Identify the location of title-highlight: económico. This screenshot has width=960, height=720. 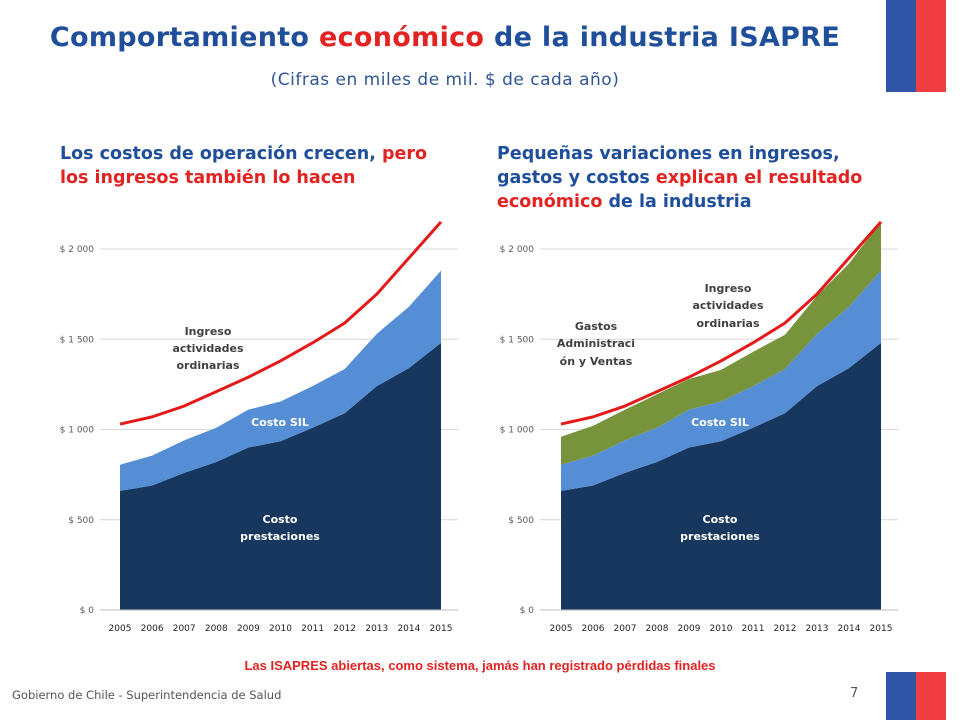
(402, 37).